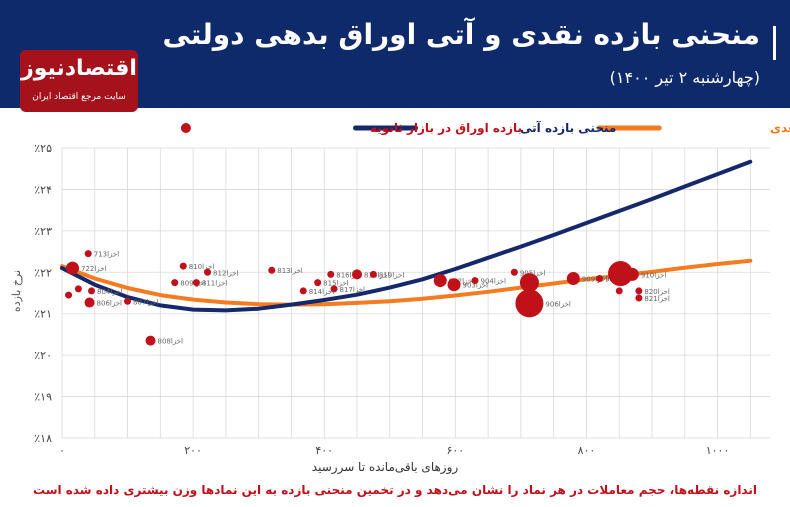  Describe the element at coordinates (455, 450) in the screenshot. I see `x-tick-label: ۶۰۰` at that location.